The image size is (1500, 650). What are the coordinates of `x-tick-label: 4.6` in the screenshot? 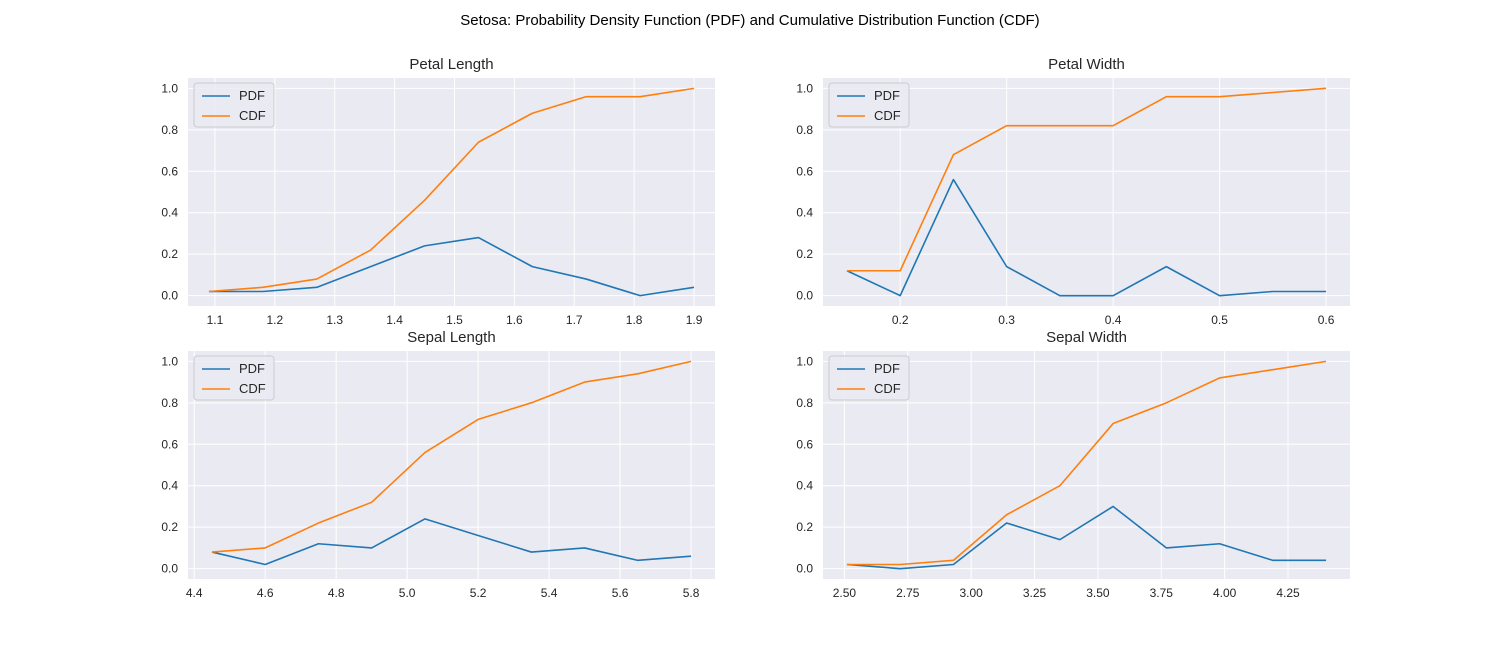 It's located at (265, 593).